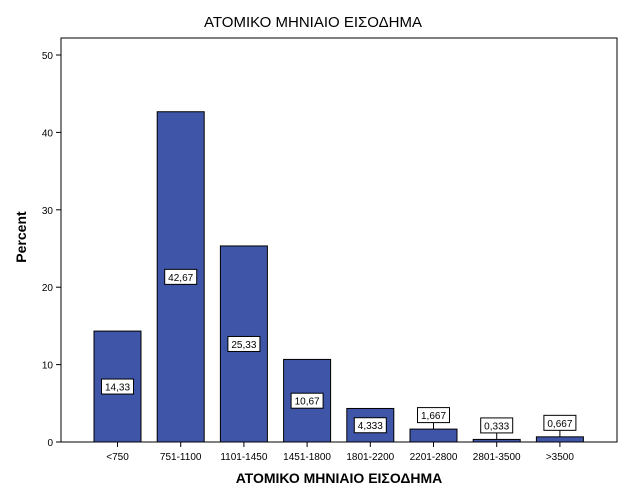 This screenshot has height=501, width=626. I want to click on data-label-text: 0,333, so click(496, 426).